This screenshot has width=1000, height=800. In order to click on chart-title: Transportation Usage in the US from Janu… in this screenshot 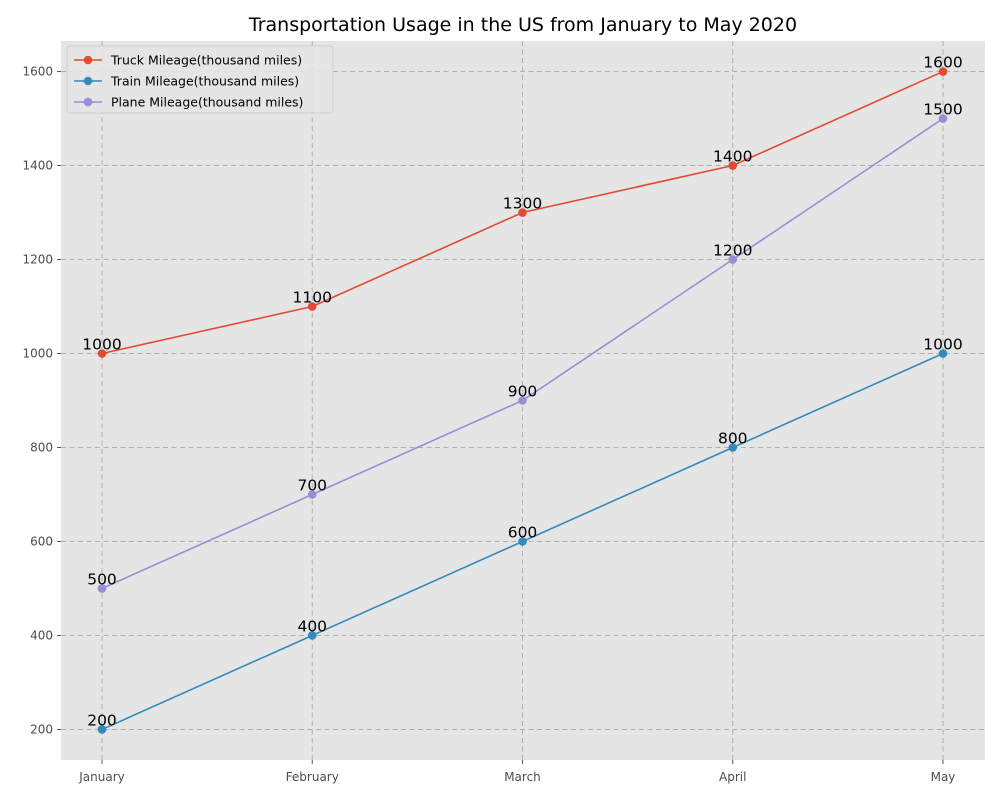, I will do `click(522, 25)`.